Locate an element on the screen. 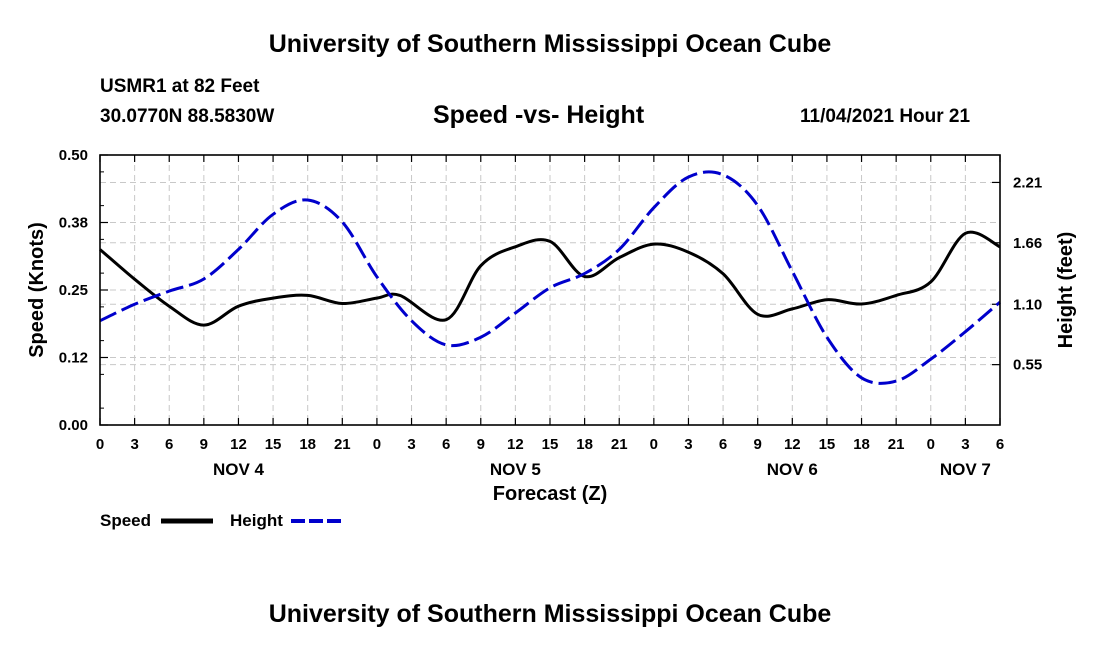  y-tick-label-left: 0.25 is located at coordinates (73, 290).